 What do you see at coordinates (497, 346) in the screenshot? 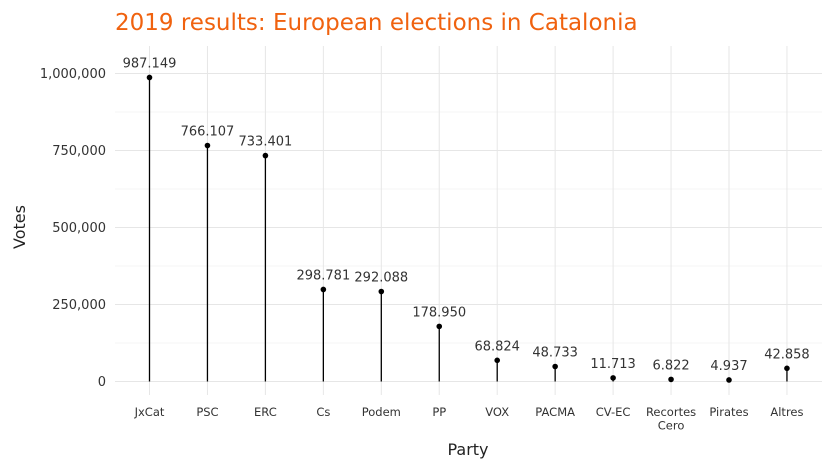
I see `data-label: 68.824` at bounding box center [497, 346].